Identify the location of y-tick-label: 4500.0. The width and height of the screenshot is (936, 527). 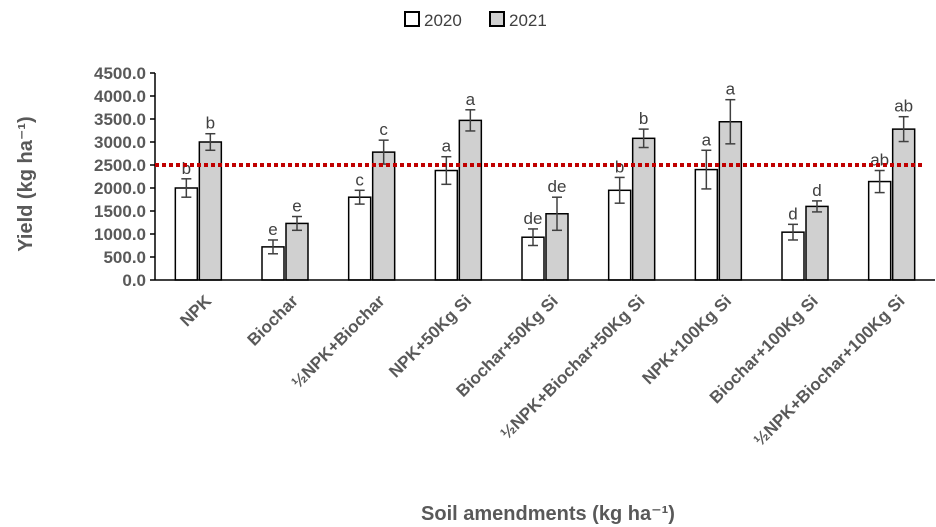
(120, 73).